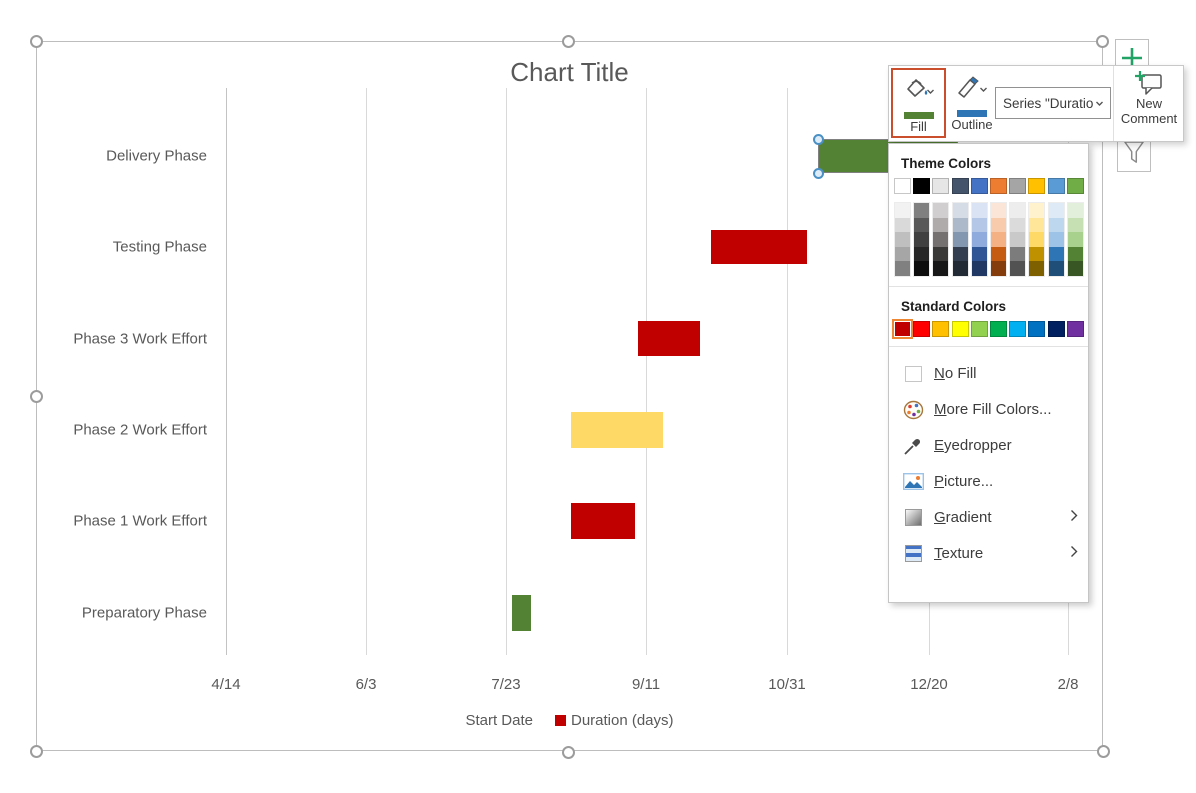 Image resolution: width=1196 pixels, height=793 pixels. I want to click on gantt-bar-preparatory-phase, so click(521, 613).